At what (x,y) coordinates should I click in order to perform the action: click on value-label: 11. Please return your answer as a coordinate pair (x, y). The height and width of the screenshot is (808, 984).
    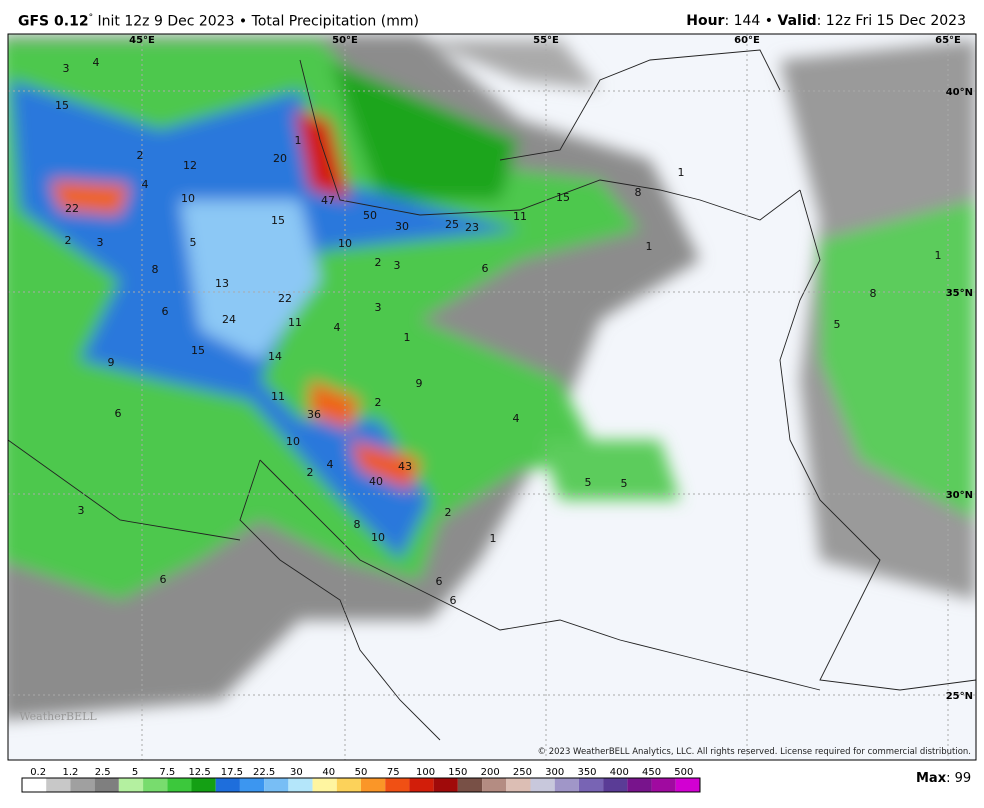
    Looking at the image, I should click on (520, 216).